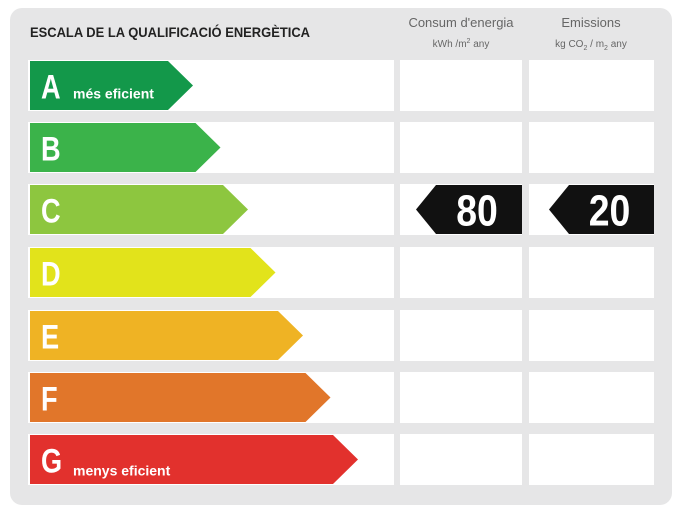 The width and height of the screenshot is (684, 514). I want to click on rating-letter: G, so click(51, 461).